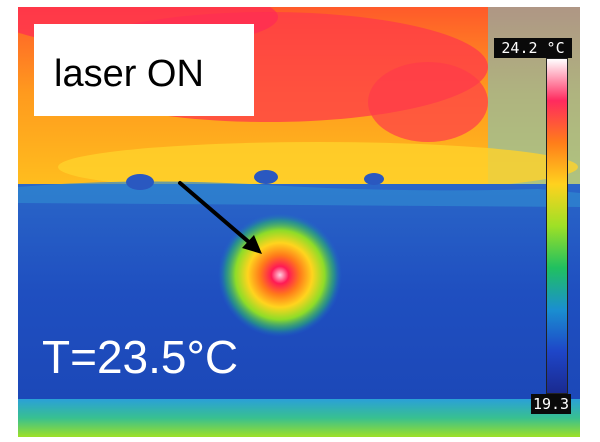 The width and height of the screenshot is (600, 442). What do you see at coordinates (551, 404) in the screenshot?
I see `scale-min-label: 19.3` at bounding box center [551, 404].